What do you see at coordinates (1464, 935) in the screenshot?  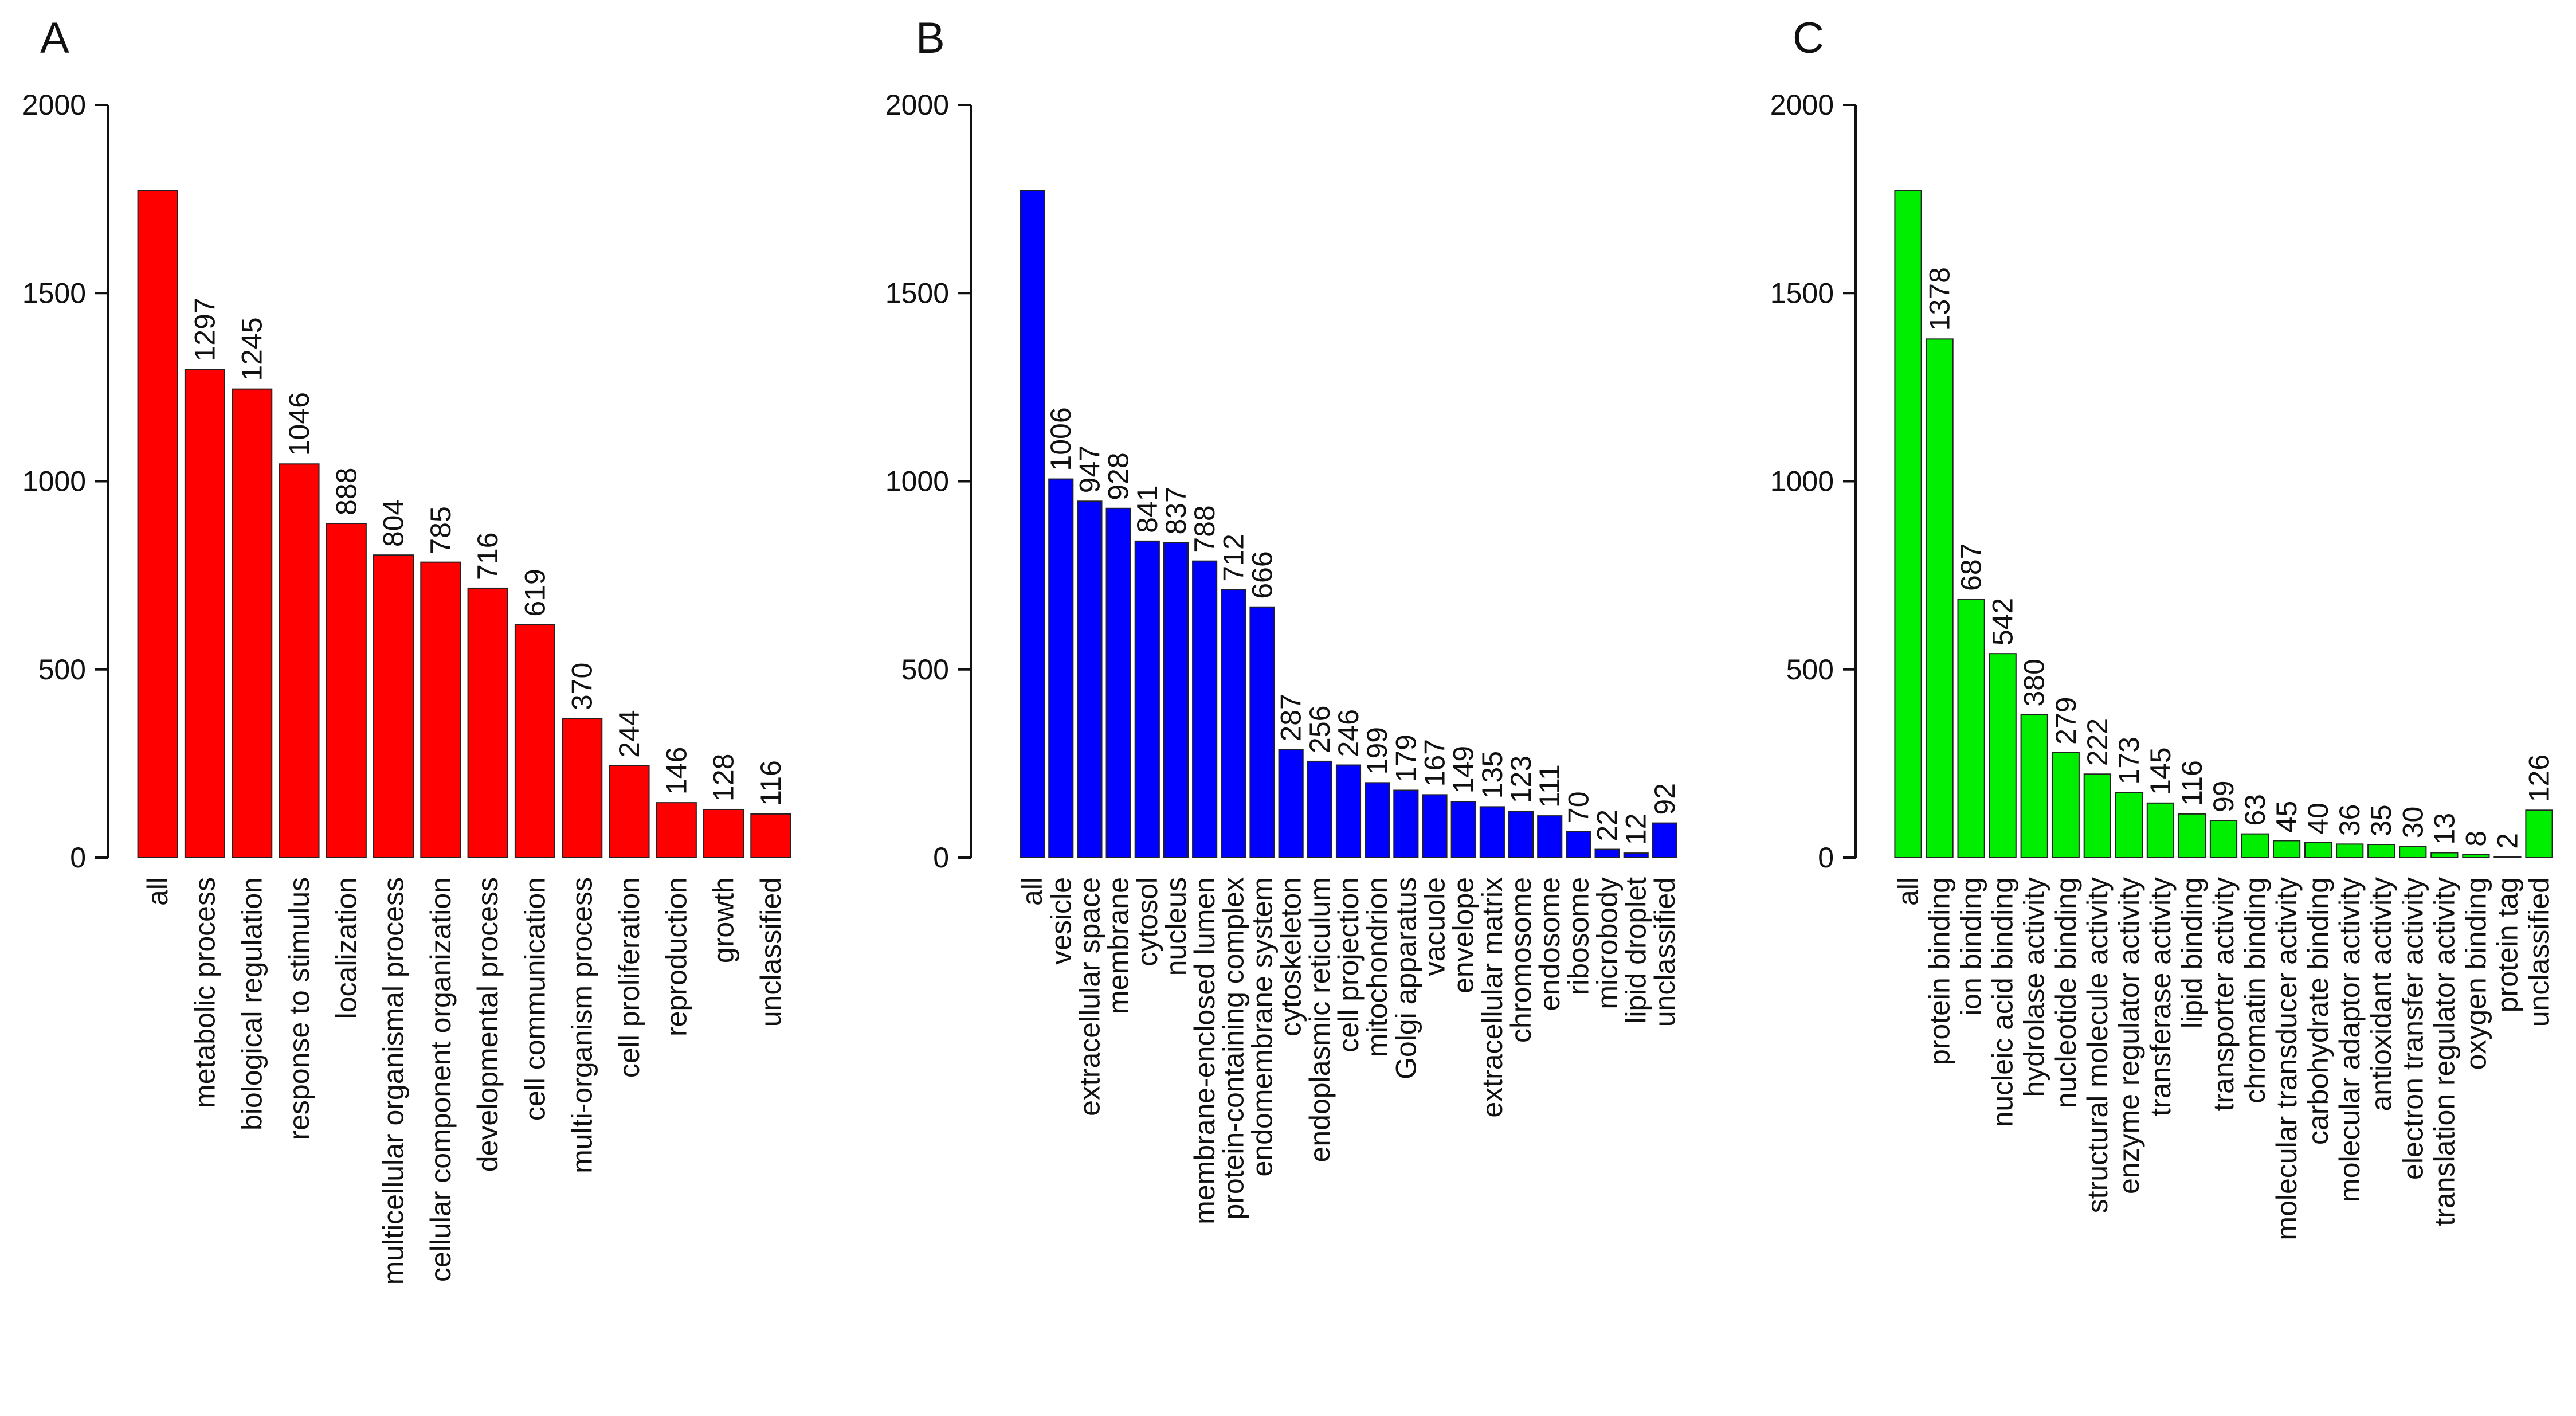 I see `category-label: envelope` at bounding box center [1464, 935].